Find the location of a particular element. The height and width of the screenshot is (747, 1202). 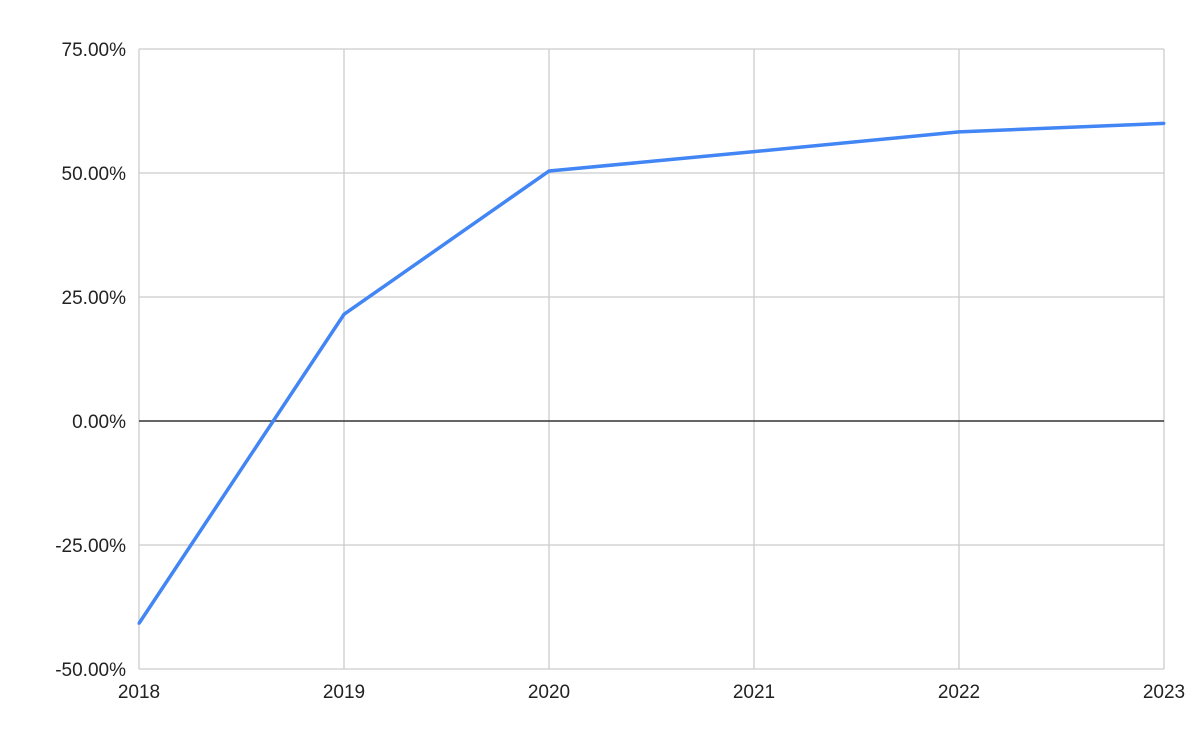

x-tick-label: 2020 is located at coordinates (549, 692).